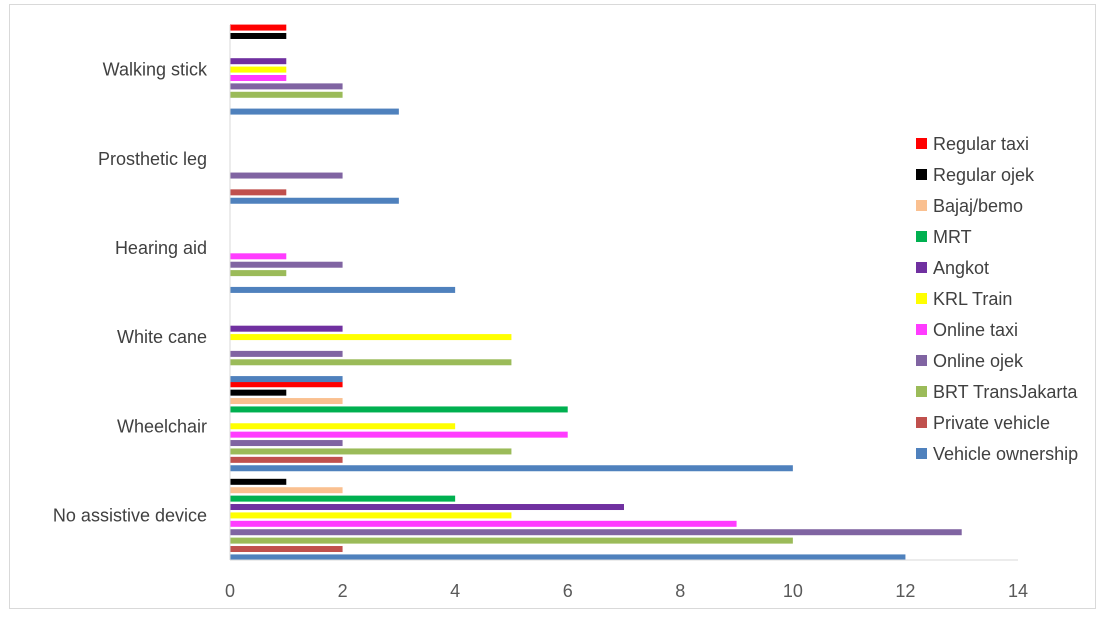  I want to click on x-tick-label-12: 12, so click(905, 591).